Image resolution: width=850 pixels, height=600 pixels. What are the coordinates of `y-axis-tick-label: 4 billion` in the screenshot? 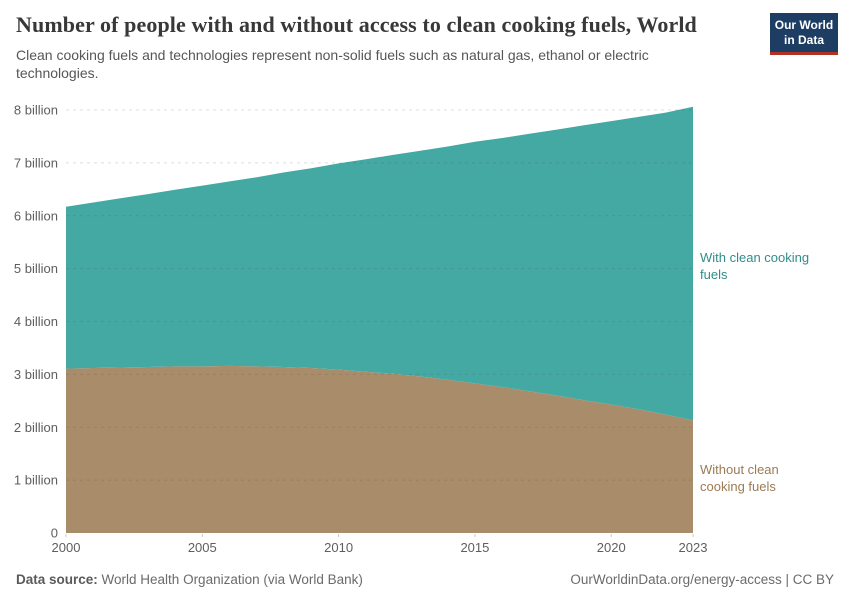 It's located at (36, 321).